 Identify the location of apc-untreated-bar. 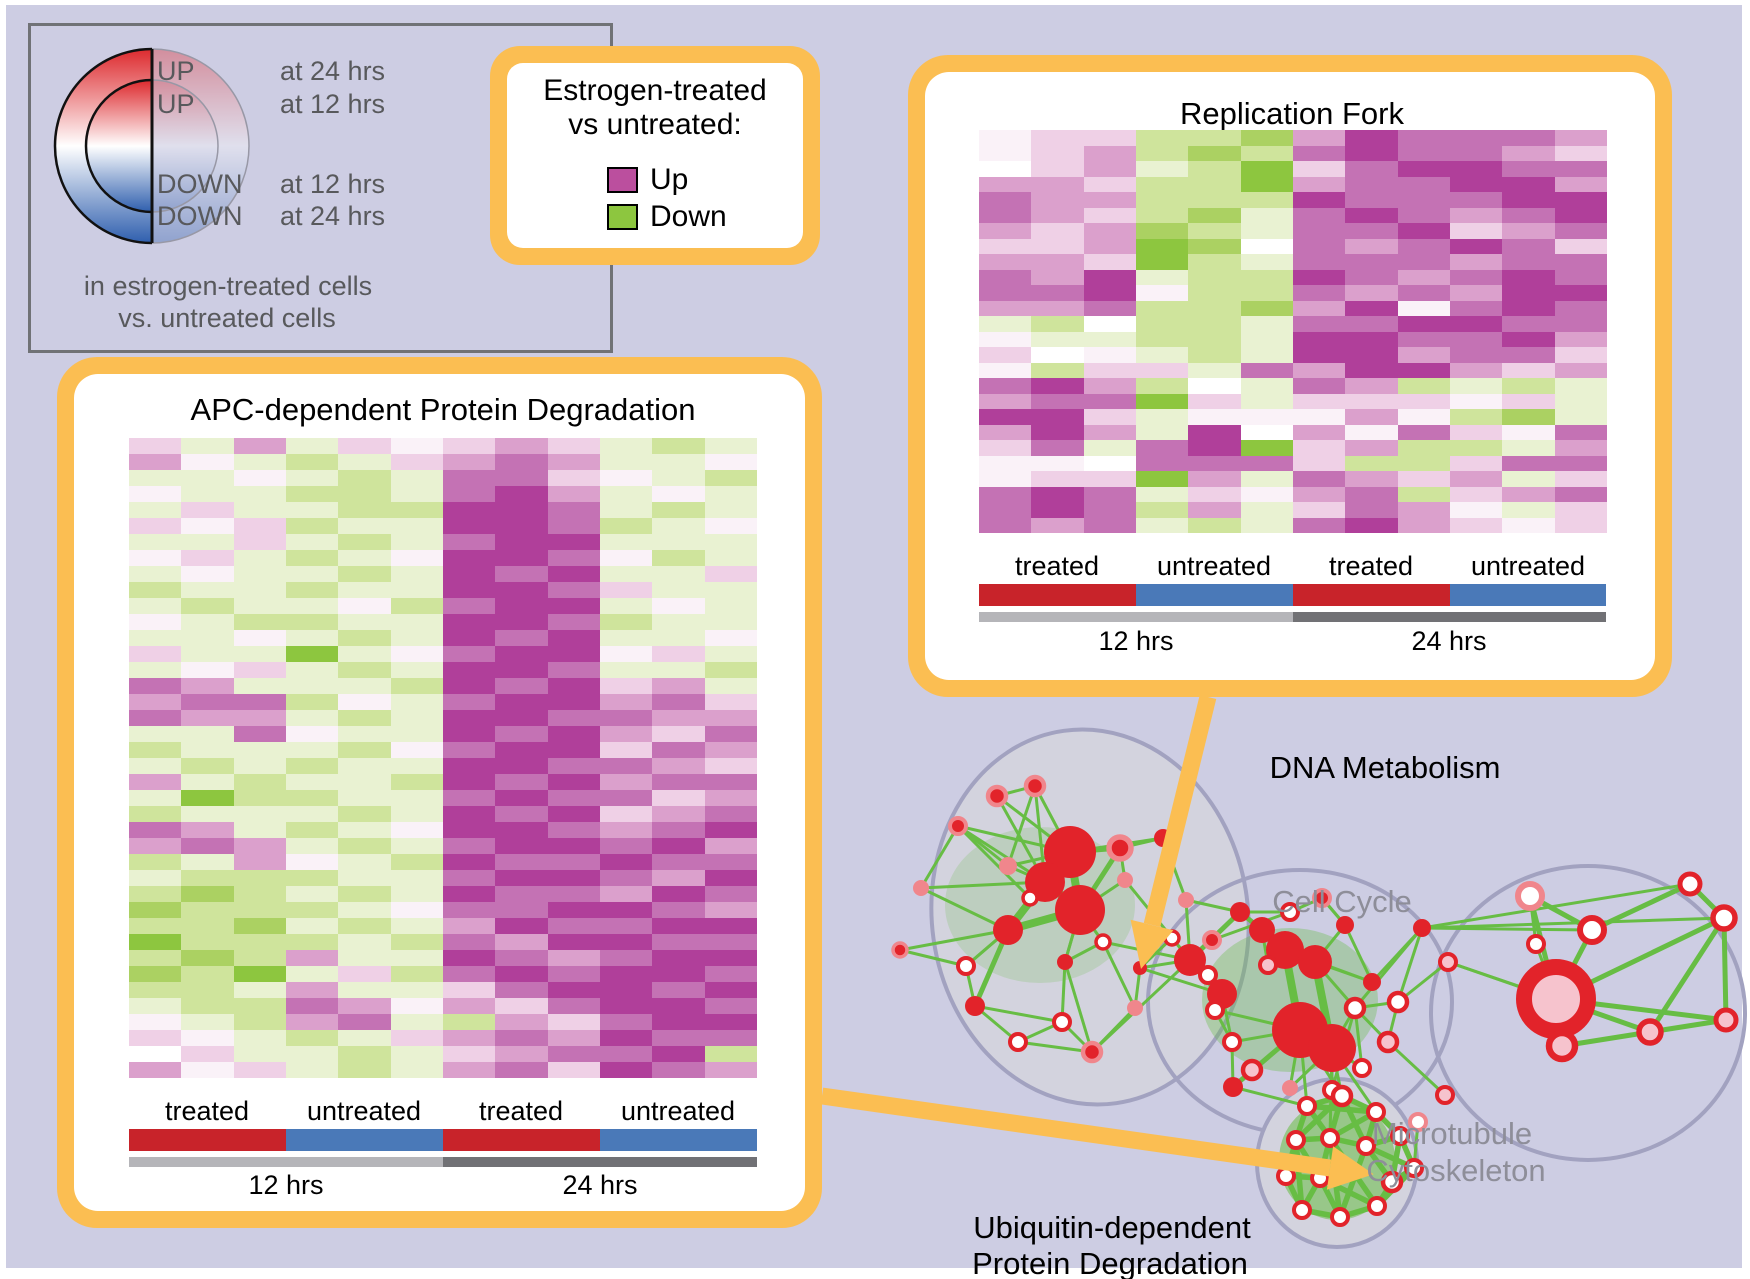
(364, 1140).